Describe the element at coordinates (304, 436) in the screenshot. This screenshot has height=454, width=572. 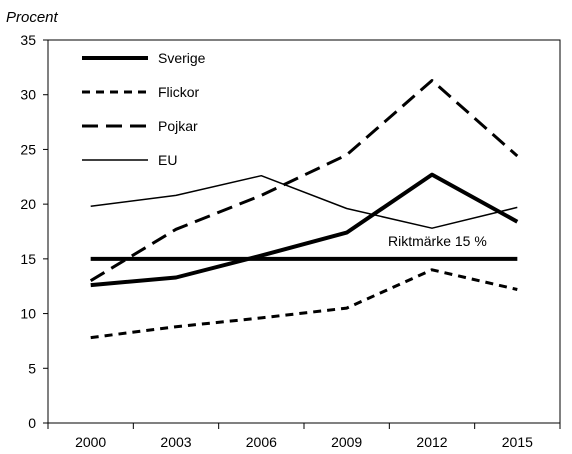
I see `x-axis: 2000 2003 2006 2009 2012 2015` at that location.